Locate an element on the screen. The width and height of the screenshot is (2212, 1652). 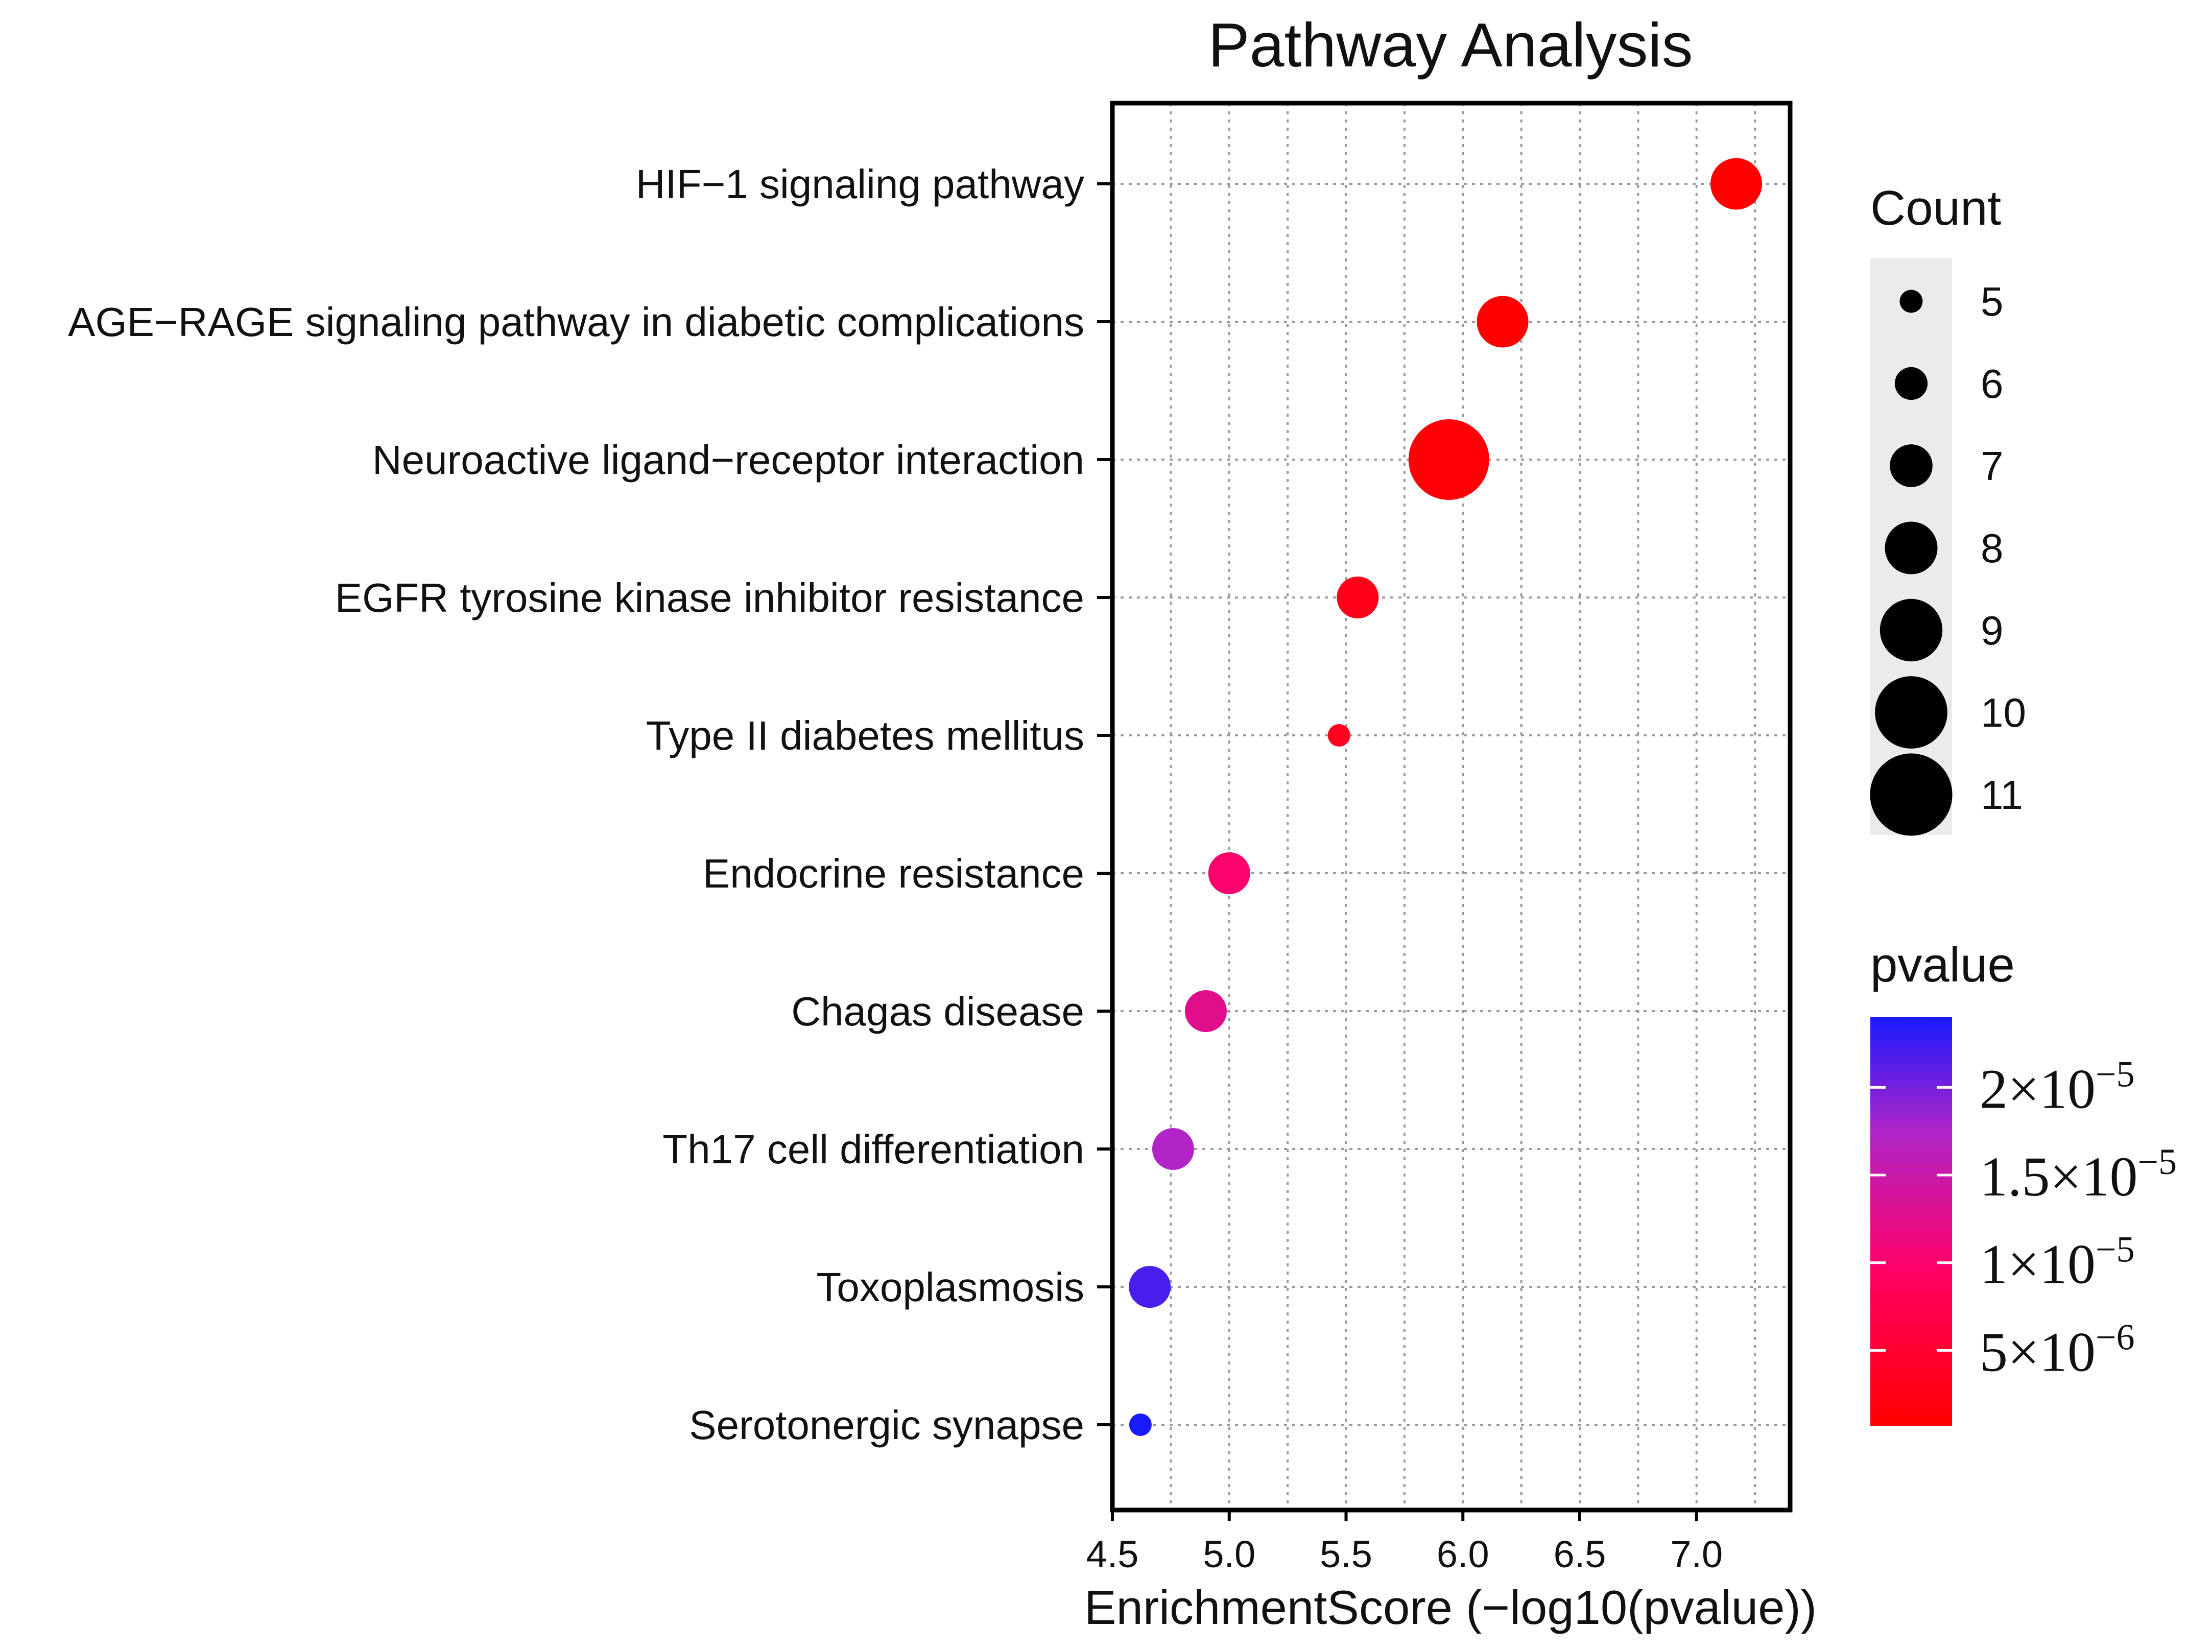
y-tick-label: Serotonergic synapse is located at coordinates (887, 1425).